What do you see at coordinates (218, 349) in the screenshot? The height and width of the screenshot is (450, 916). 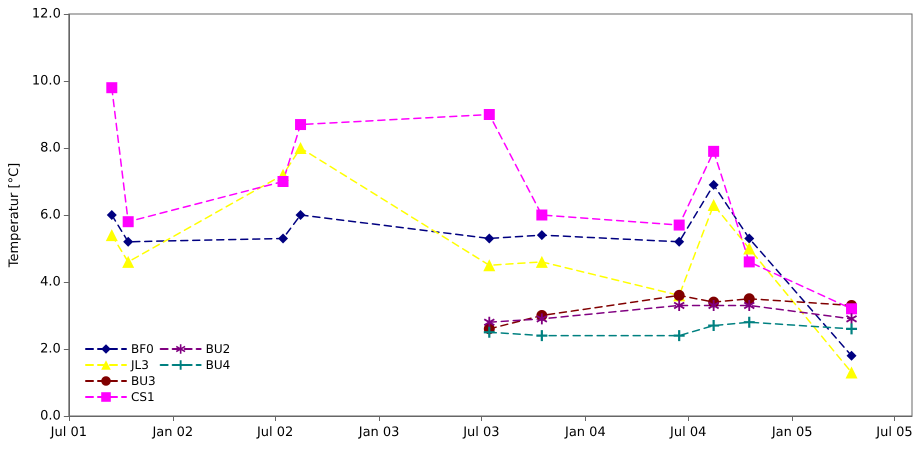 I see `legend-label: BU2` at bounding box center [218, 349].